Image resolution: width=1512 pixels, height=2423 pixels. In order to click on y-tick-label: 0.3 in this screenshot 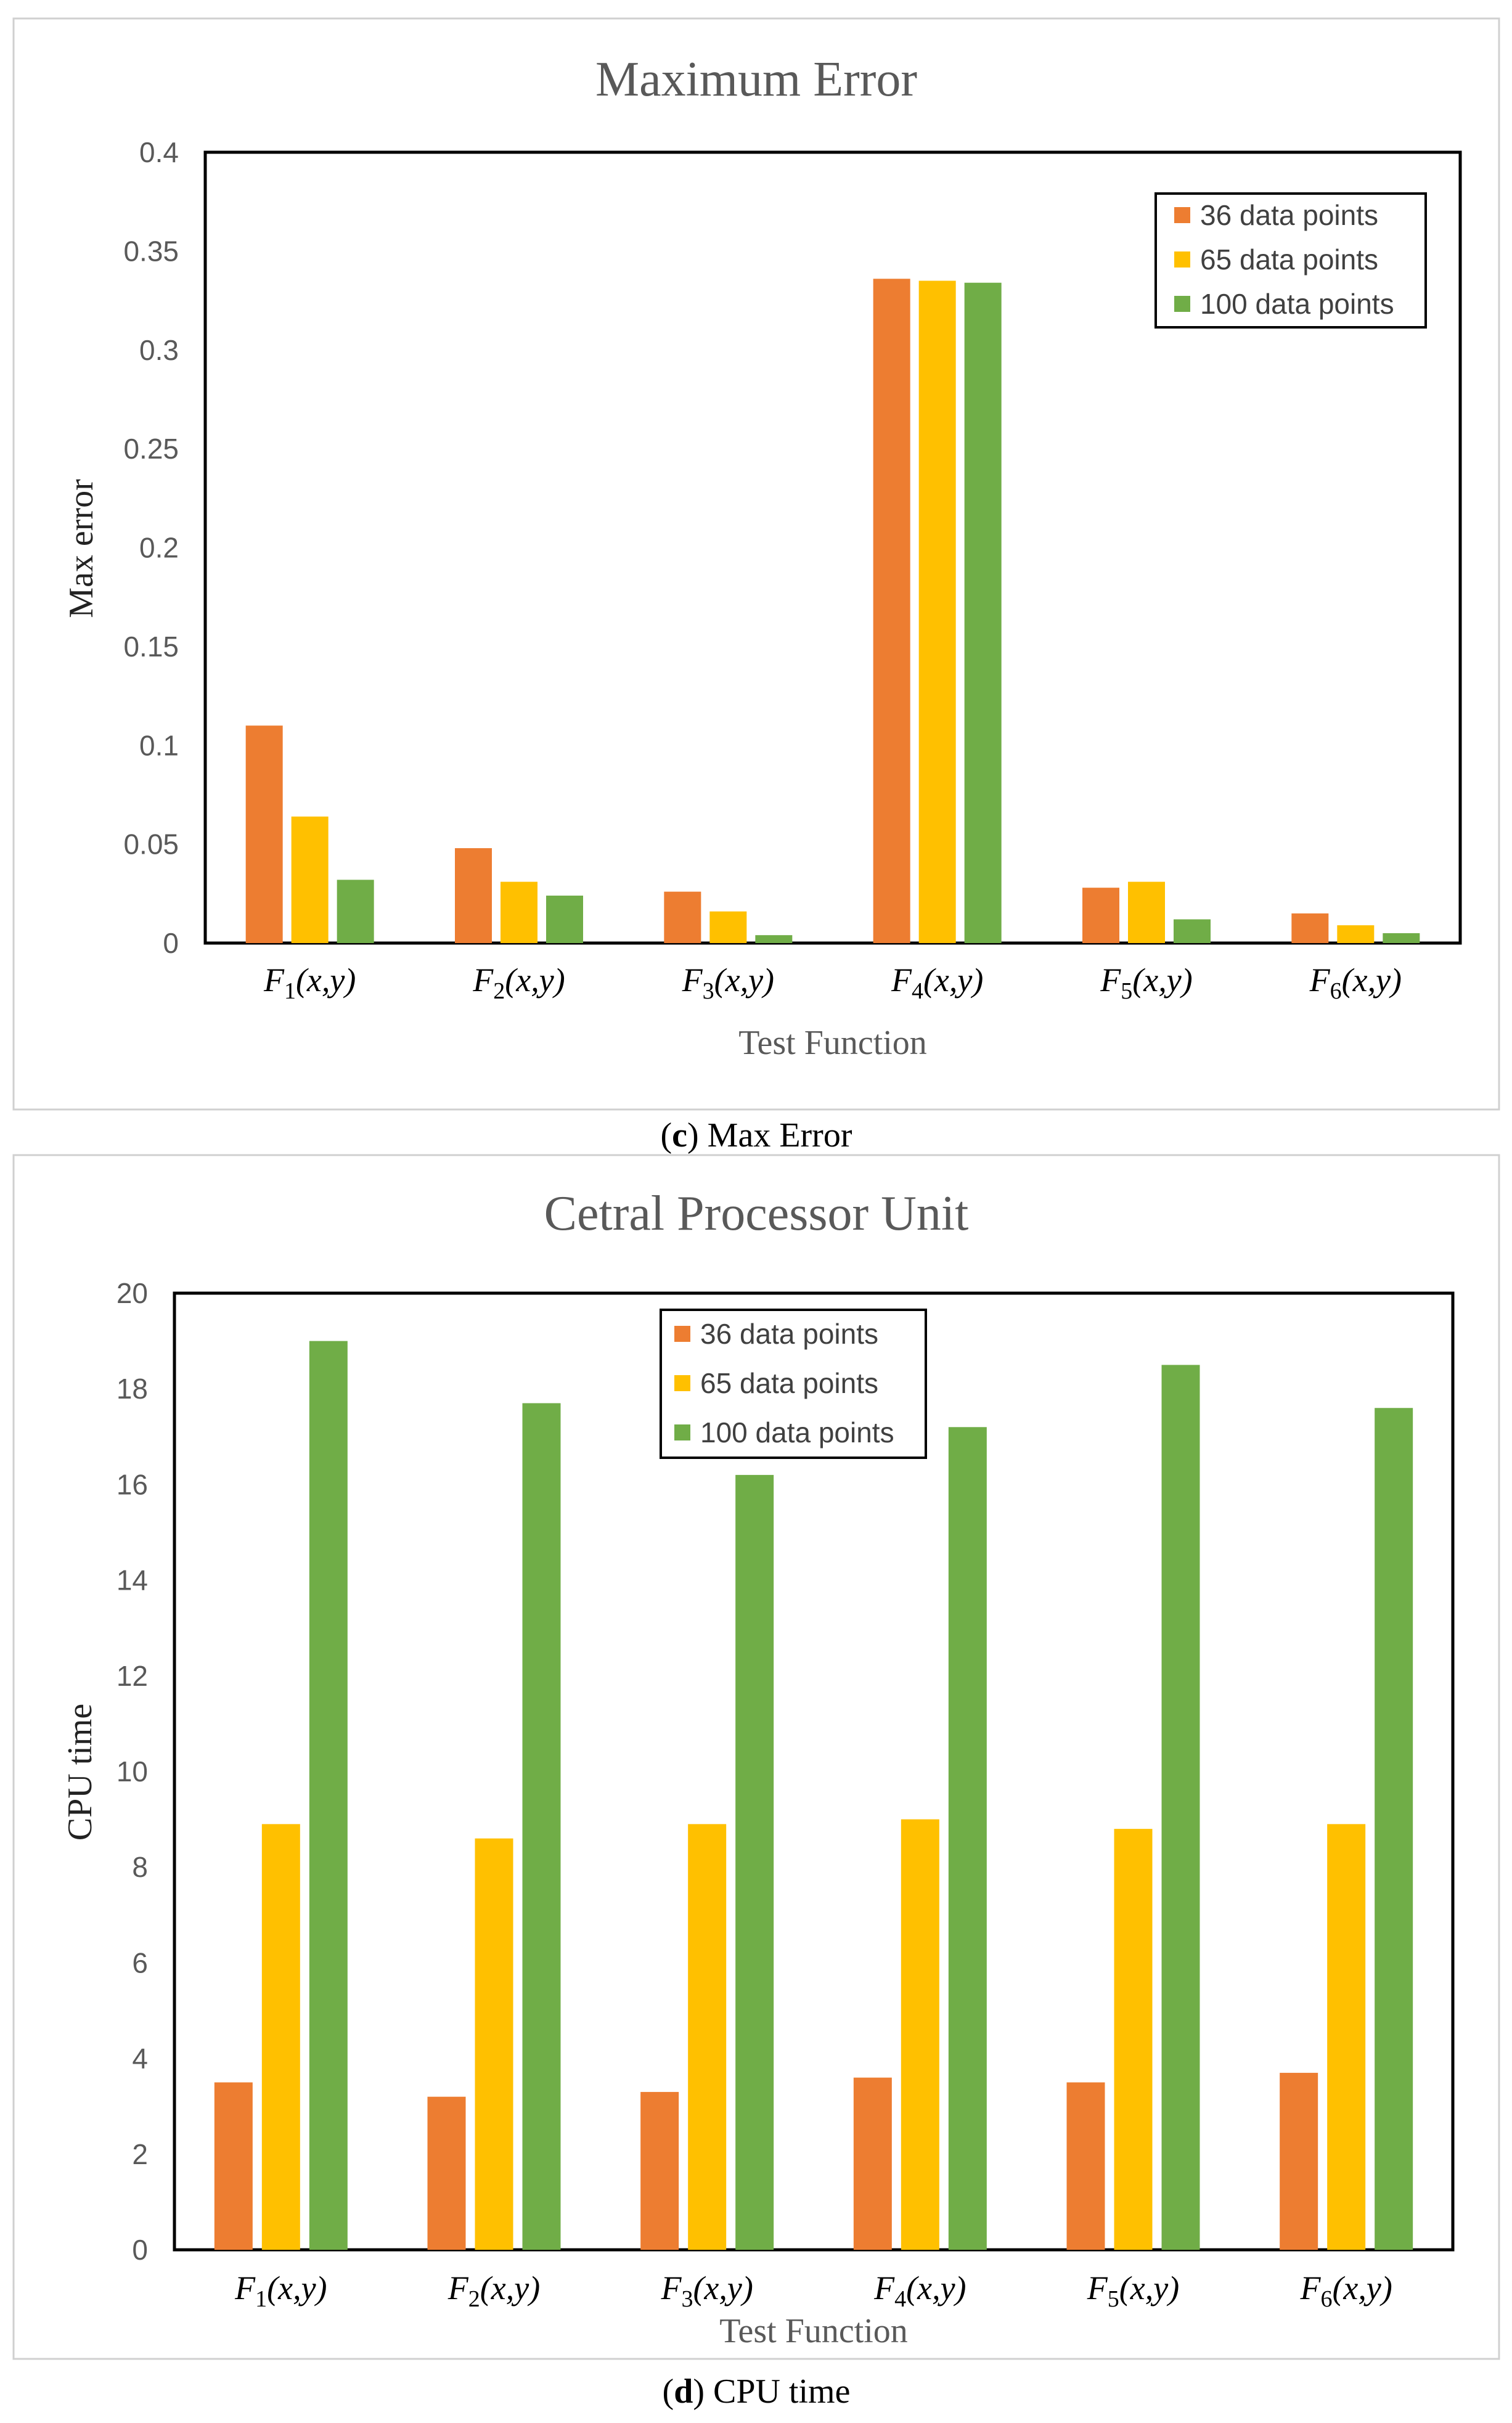, I will do `click(159, 350)`.